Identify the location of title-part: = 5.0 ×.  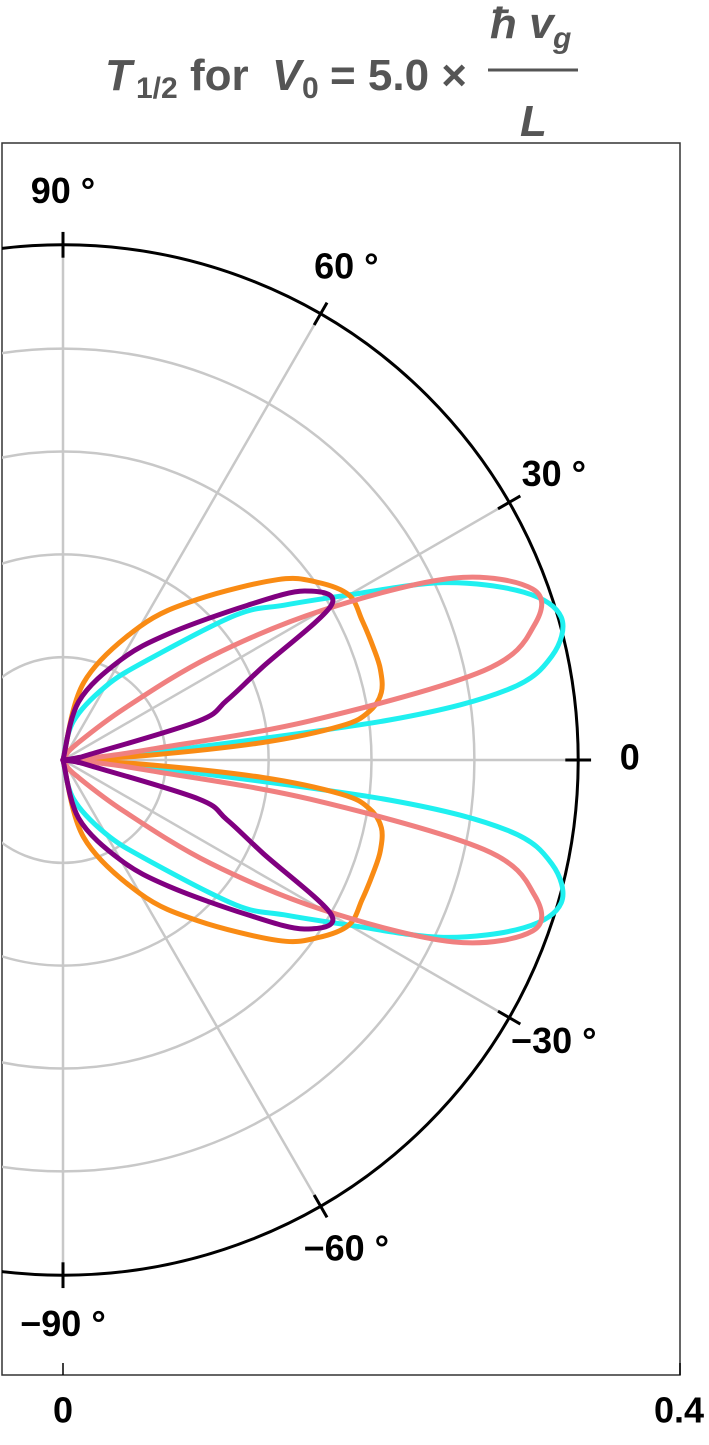
(398, 75).